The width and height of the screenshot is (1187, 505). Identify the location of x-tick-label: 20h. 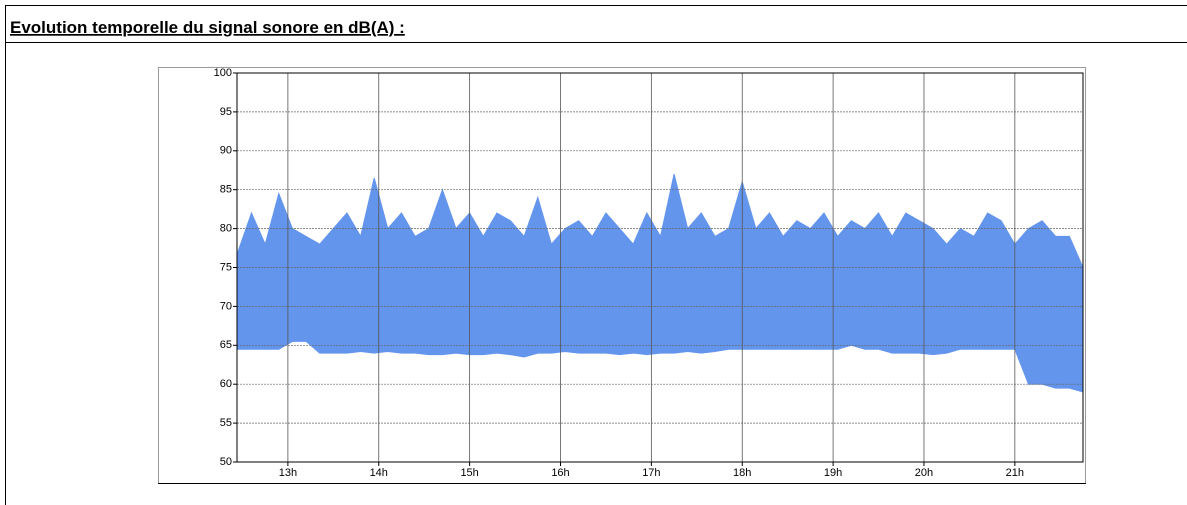
(924, 473).